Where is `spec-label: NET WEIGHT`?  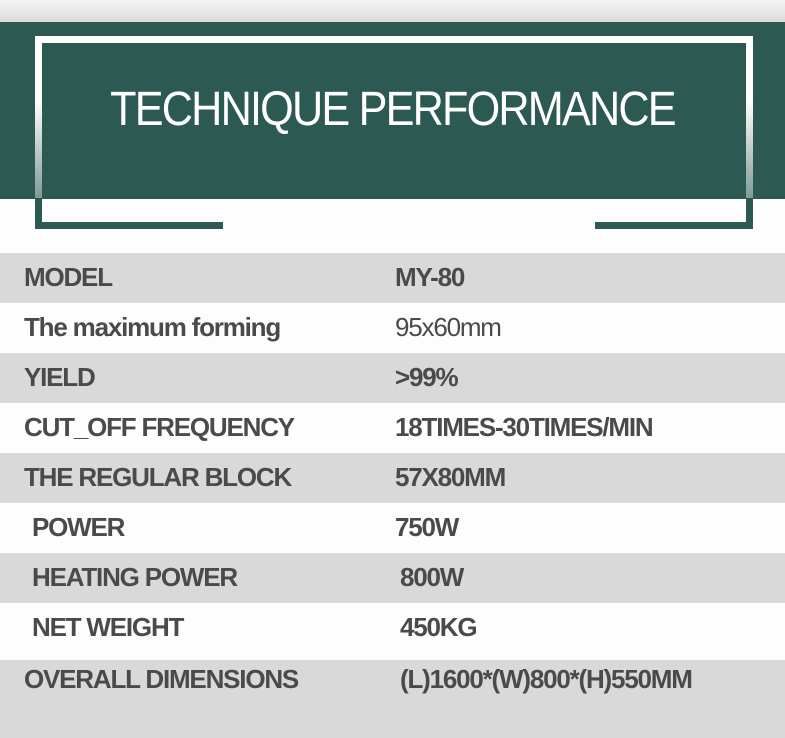
spec-label: NET WEIGHT is located at coordinates (108, 627).